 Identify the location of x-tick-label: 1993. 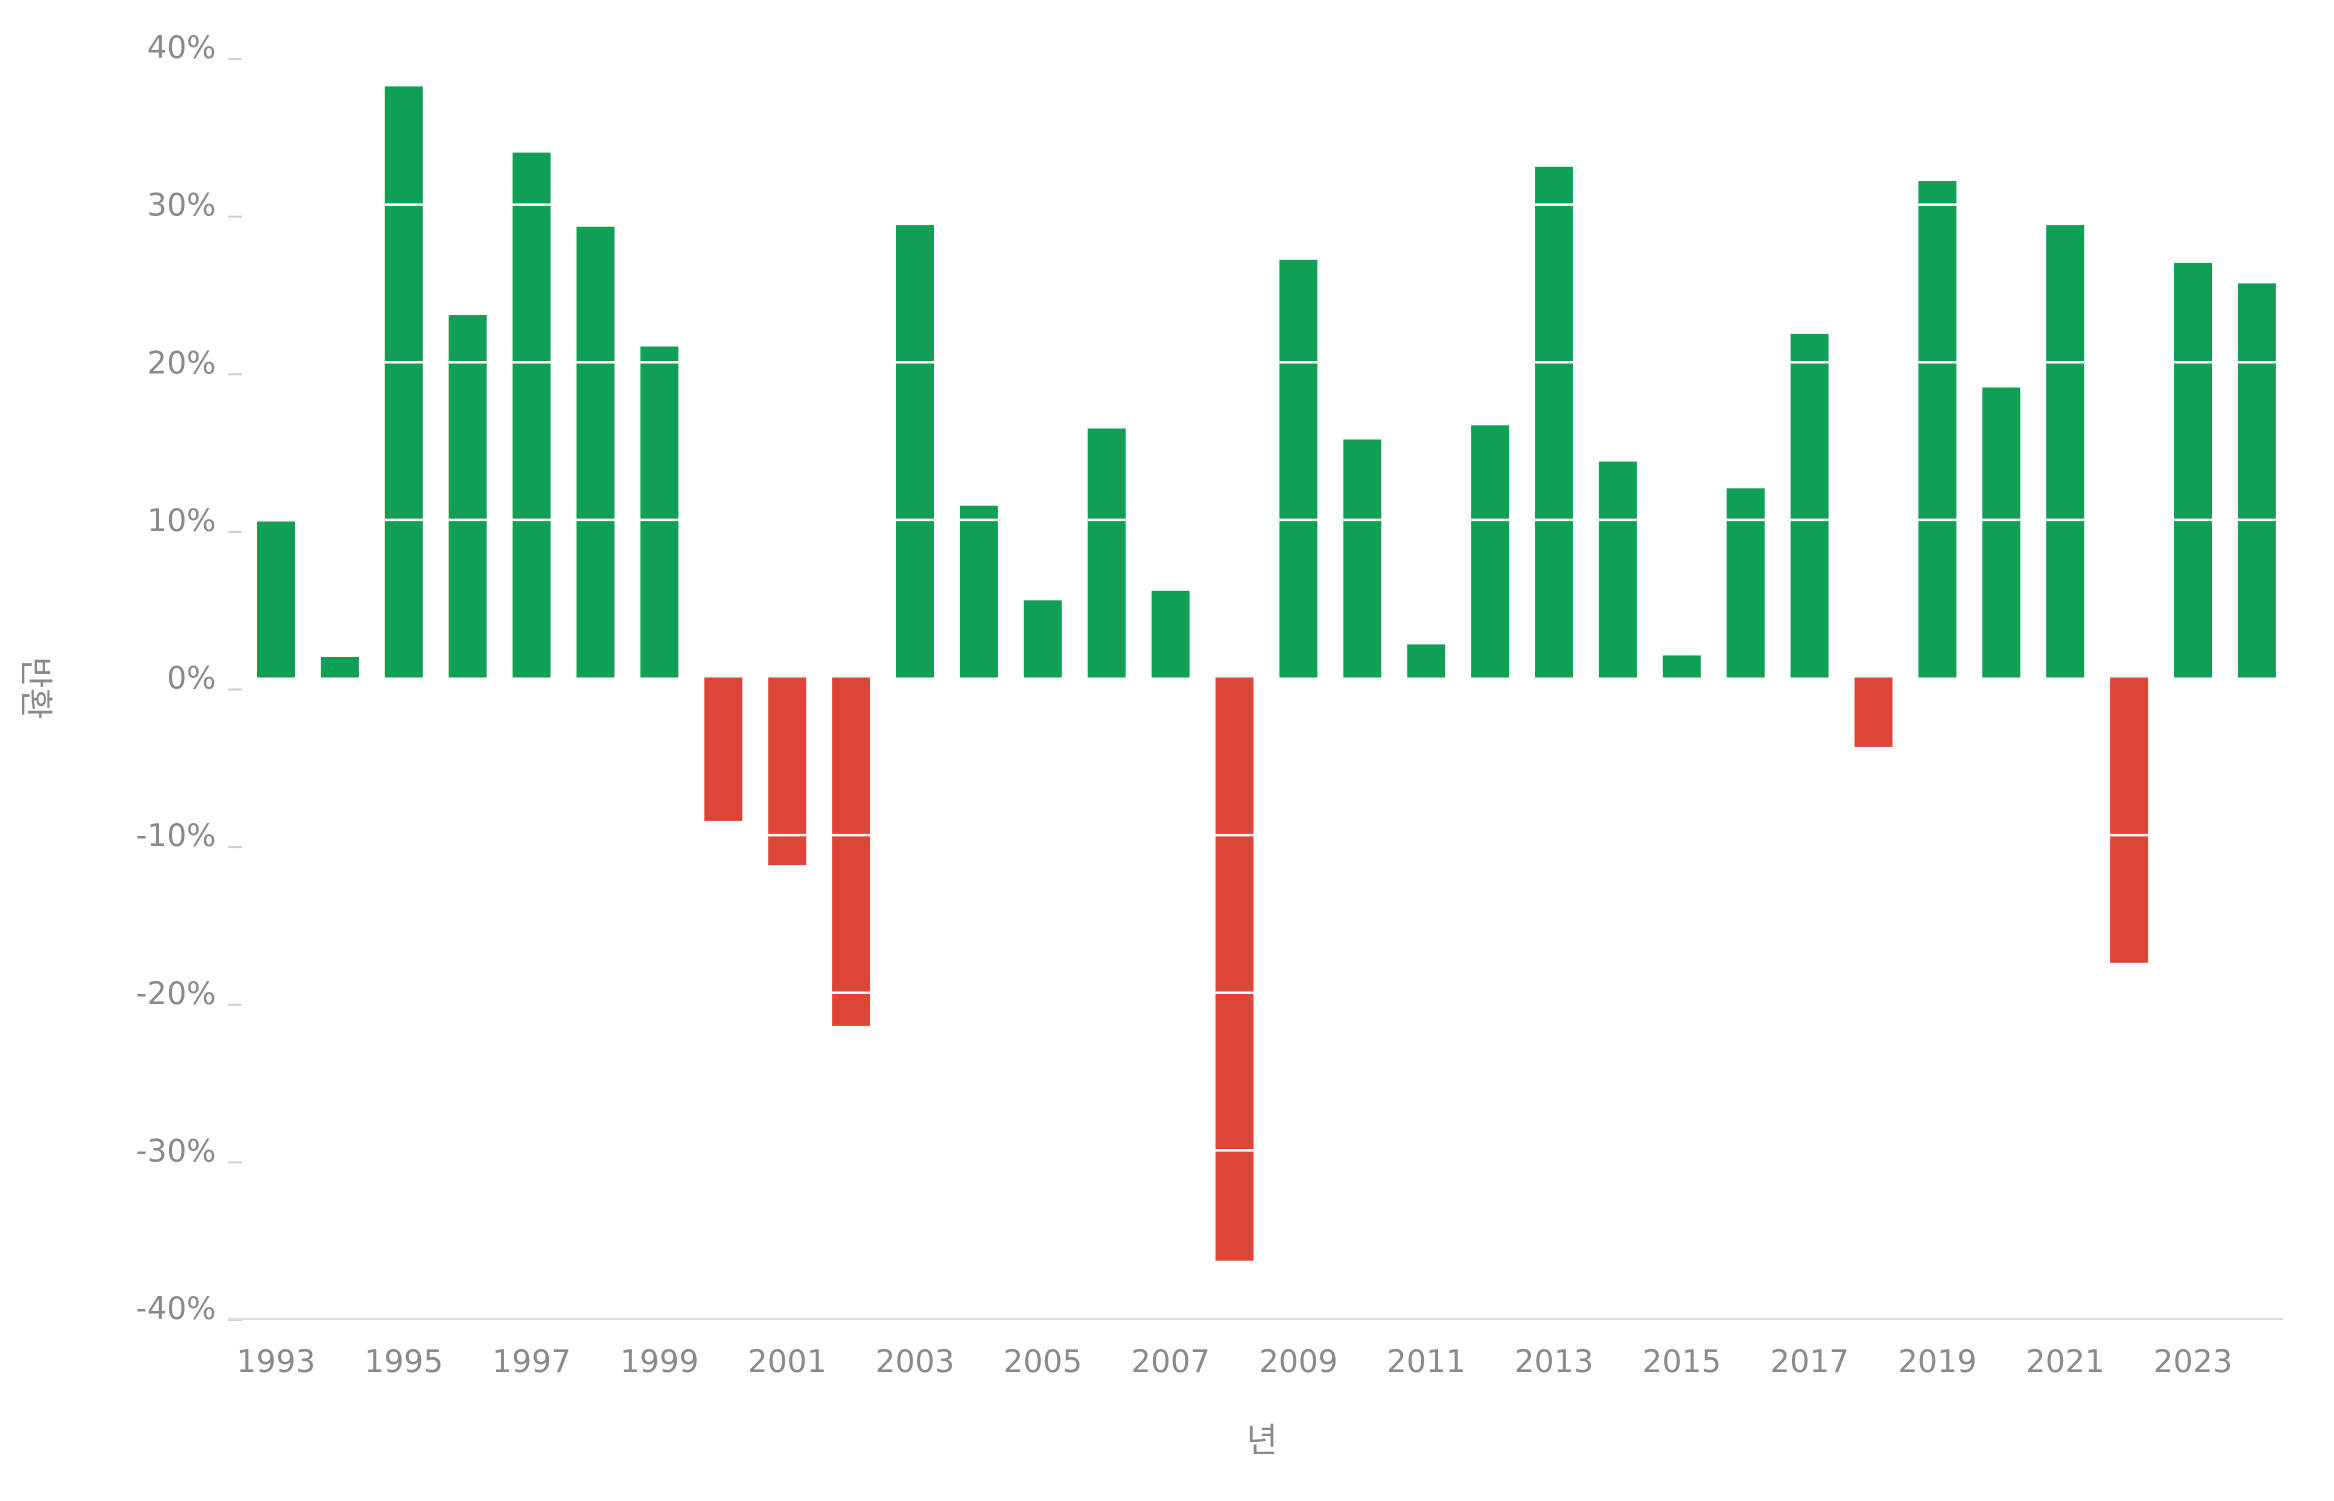
(276, 1362).